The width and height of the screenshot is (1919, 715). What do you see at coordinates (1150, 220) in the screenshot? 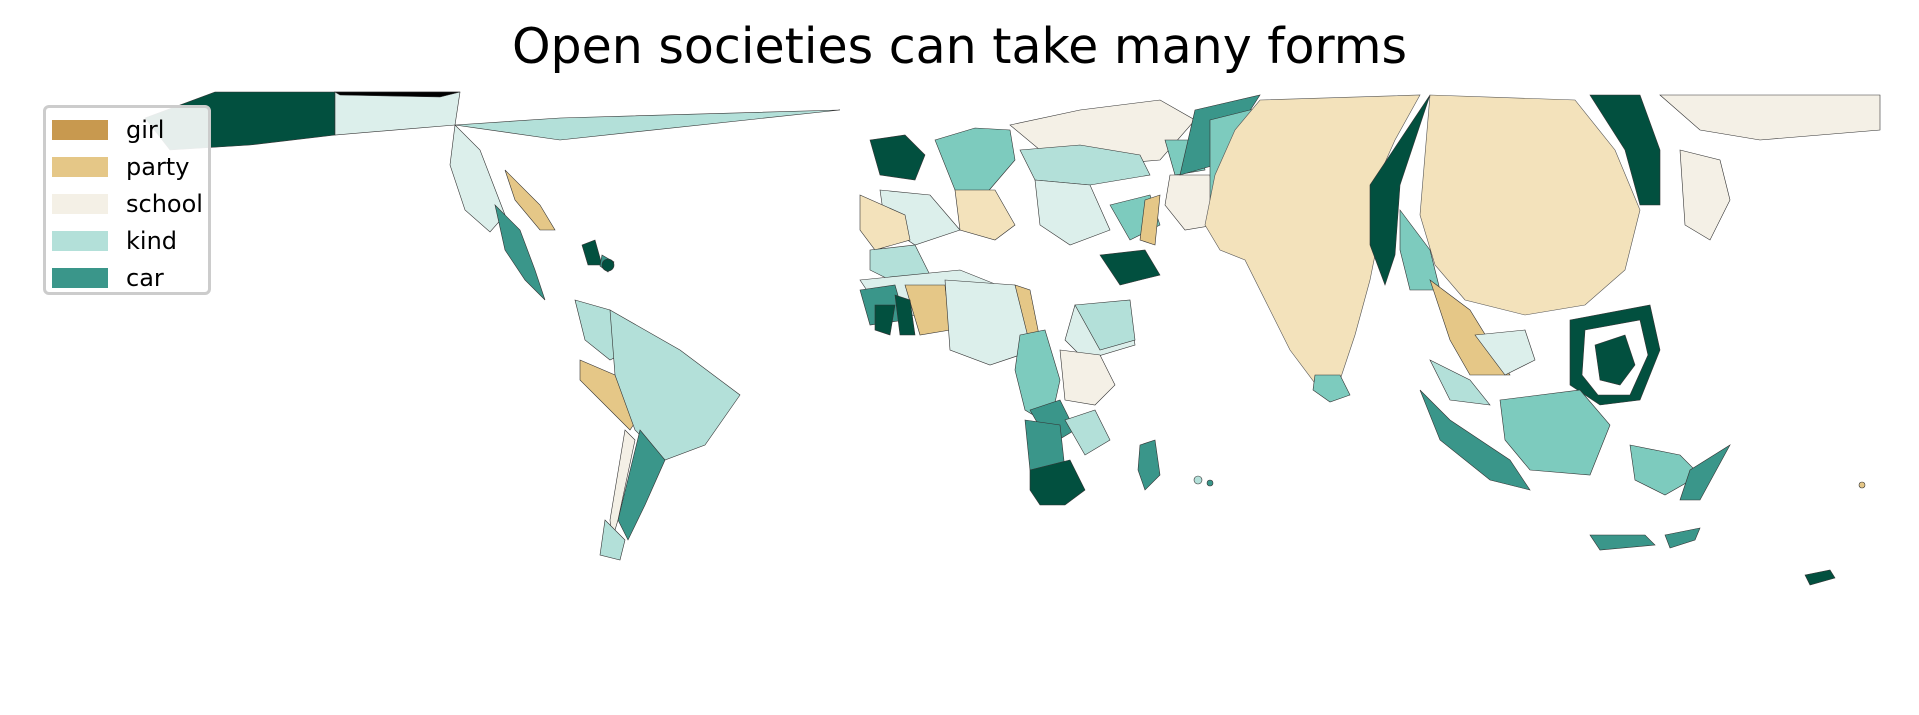
I see `region-ukraine` at bounding box center [1150, 220].